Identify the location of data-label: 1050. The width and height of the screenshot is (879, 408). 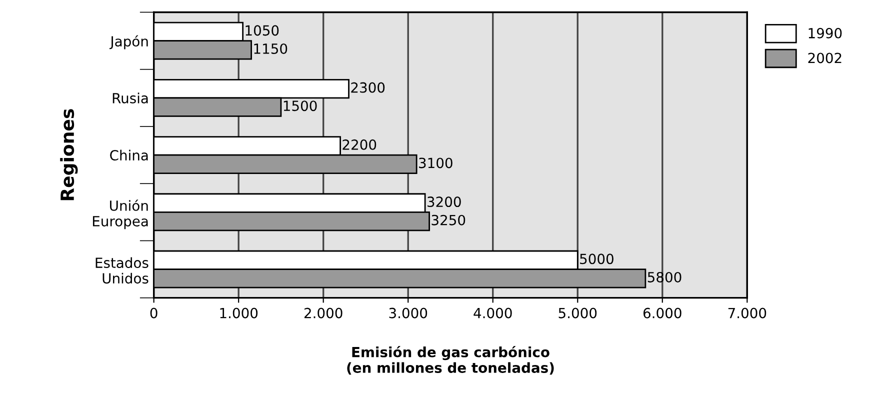
(262, 30).